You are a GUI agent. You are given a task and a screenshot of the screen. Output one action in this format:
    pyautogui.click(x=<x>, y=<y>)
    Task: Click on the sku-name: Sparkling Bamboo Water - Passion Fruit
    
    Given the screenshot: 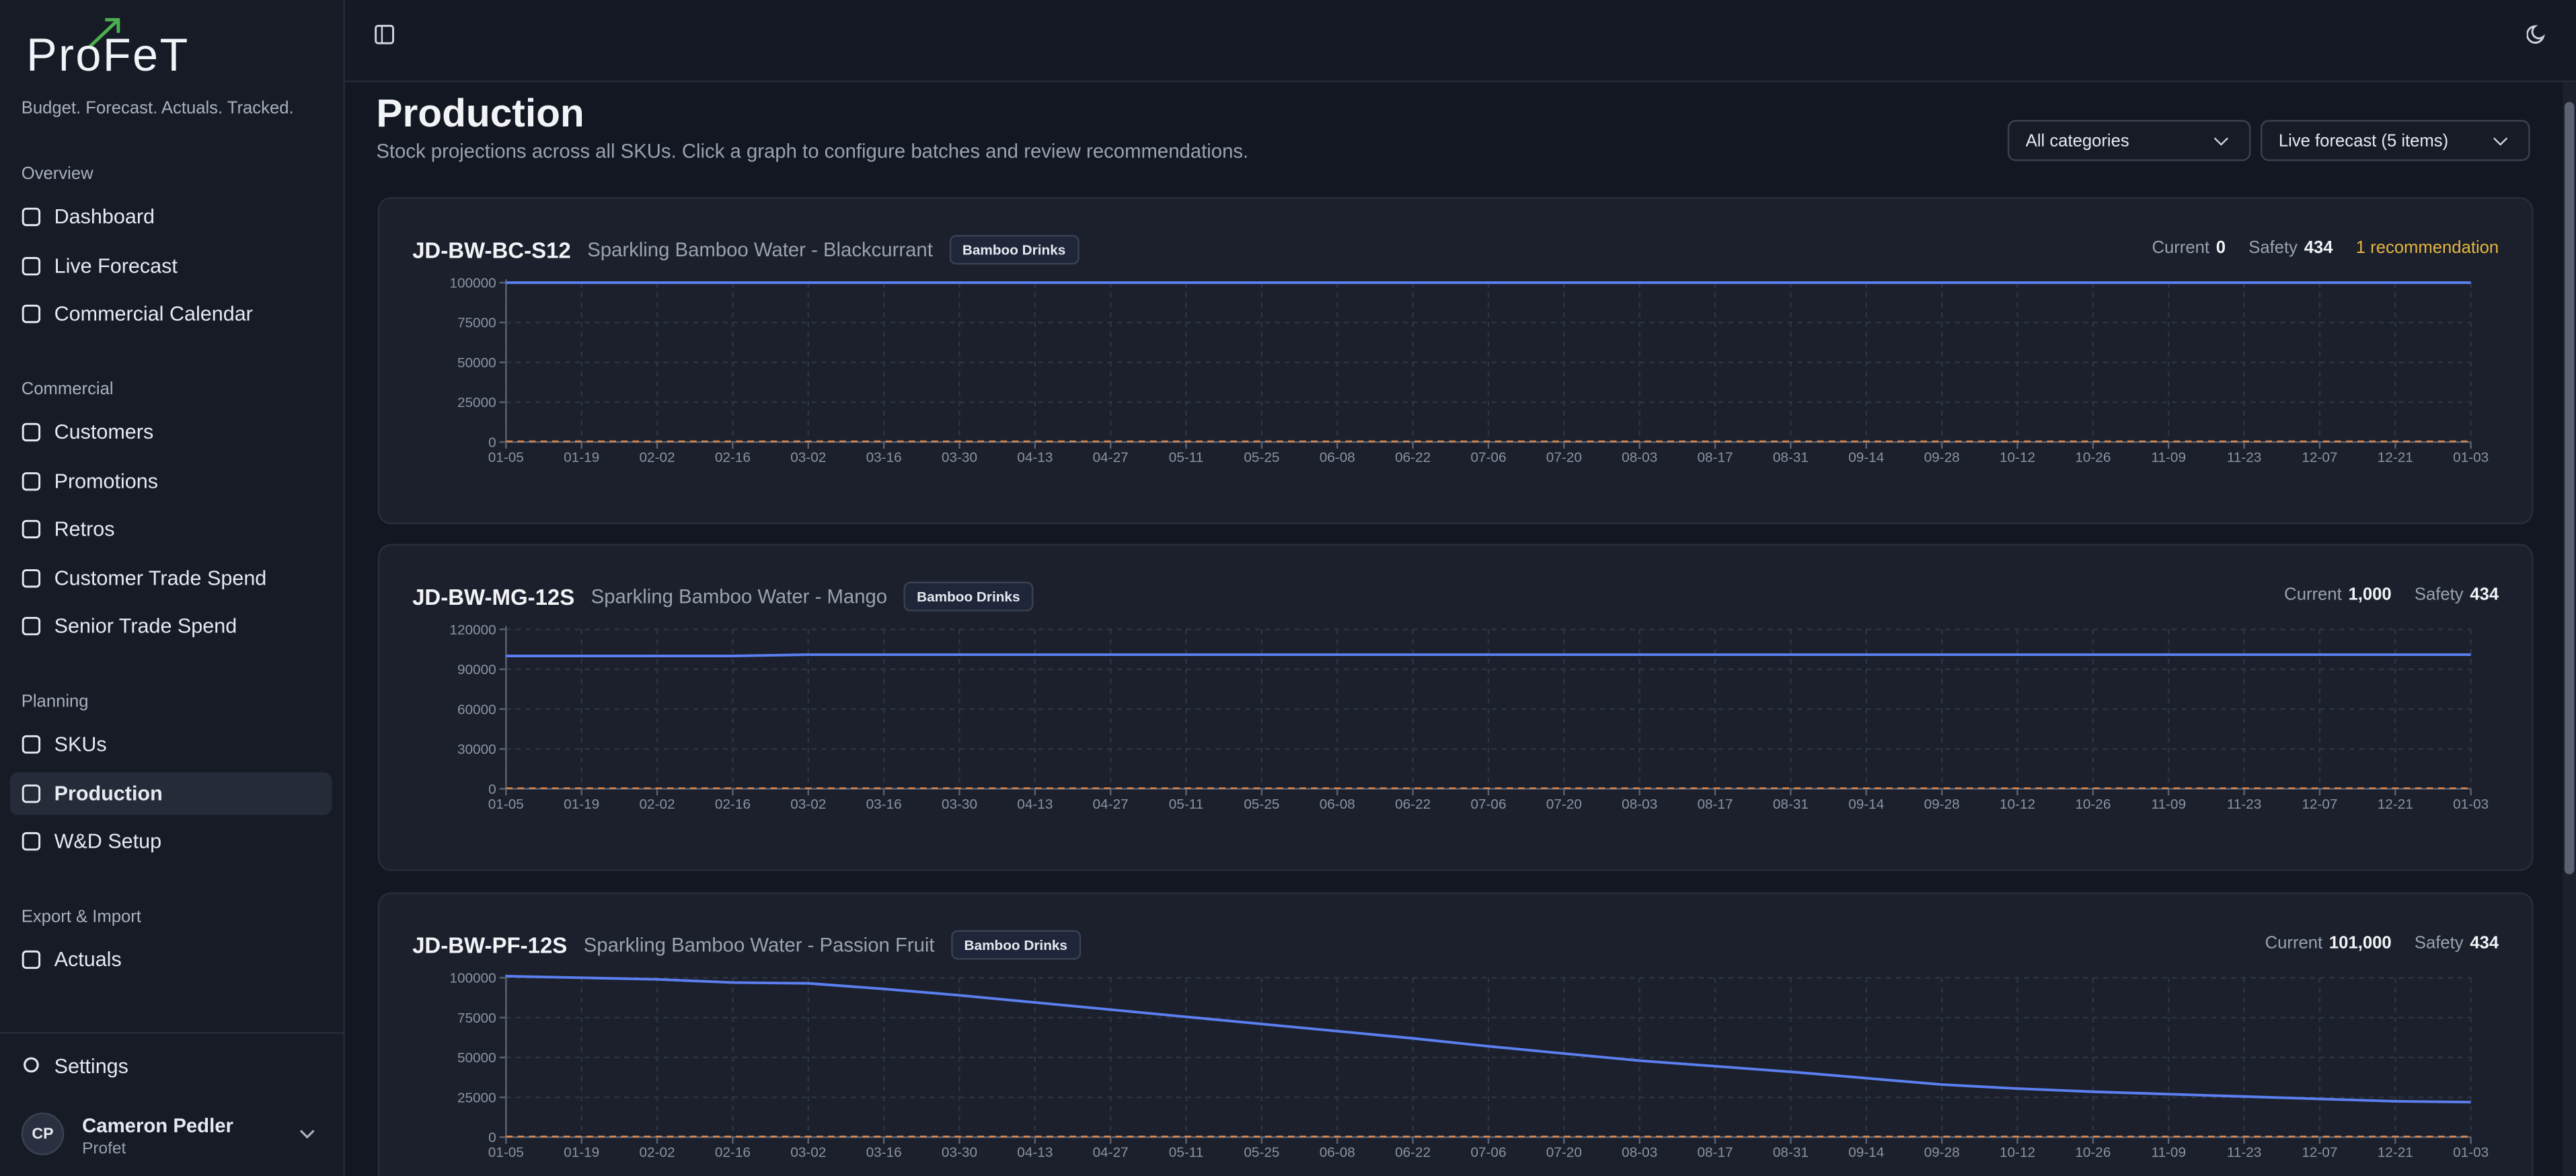 What is the action you would take?
    pyautogui.click(x=759, y=945)
    